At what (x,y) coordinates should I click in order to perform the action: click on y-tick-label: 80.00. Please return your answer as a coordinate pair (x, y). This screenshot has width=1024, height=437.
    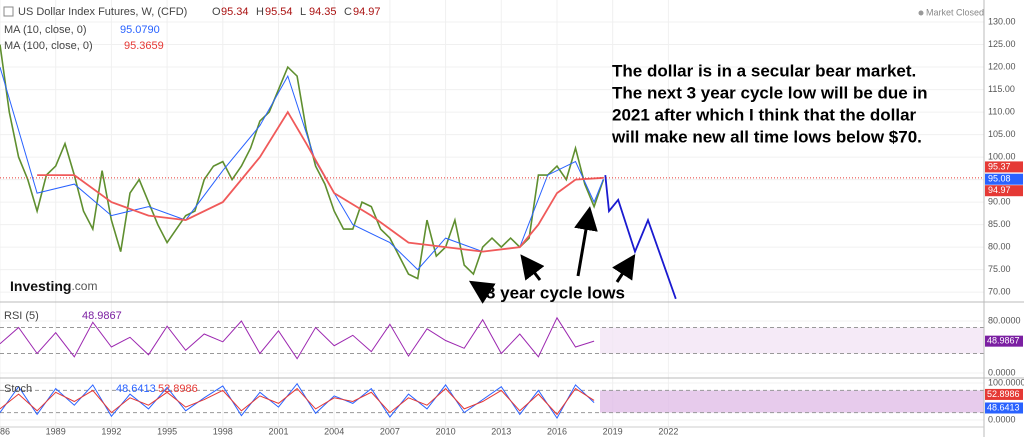
    Looking at the image, I should click on (999, 246).